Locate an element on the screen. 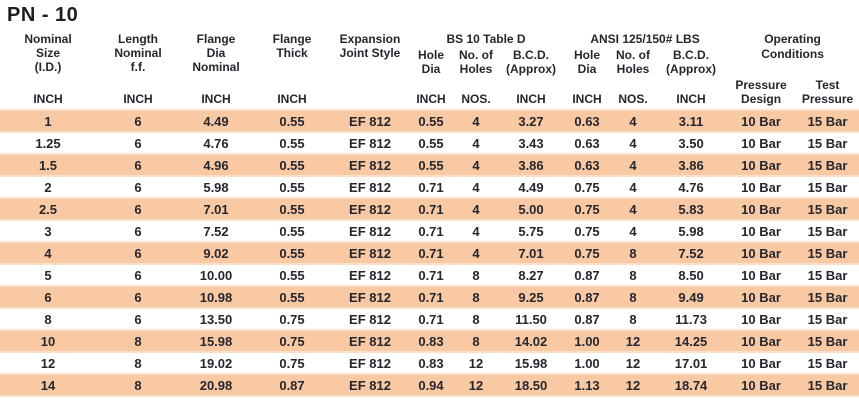 This screenshot has height=405, width=859. cell: 3.86 is located at coordinates (691, 165).